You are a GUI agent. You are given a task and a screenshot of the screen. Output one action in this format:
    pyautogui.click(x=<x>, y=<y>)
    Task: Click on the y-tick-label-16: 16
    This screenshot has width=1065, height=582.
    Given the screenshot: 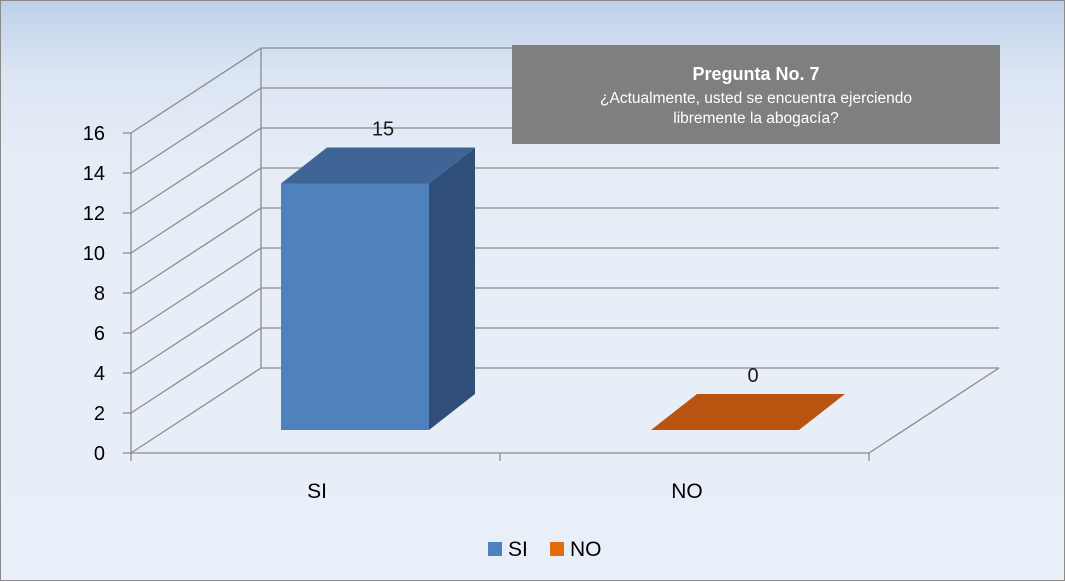 What is the action you would take?
    pyautogui.click(x=94, y=134)
    